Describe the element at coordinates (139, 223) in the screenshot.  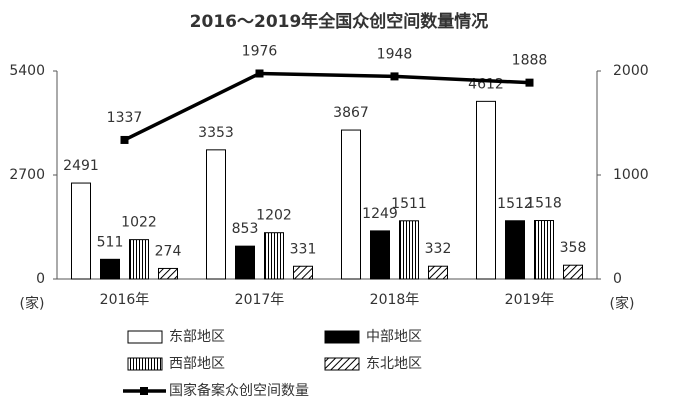
I see `data-label: 1022` at that location.